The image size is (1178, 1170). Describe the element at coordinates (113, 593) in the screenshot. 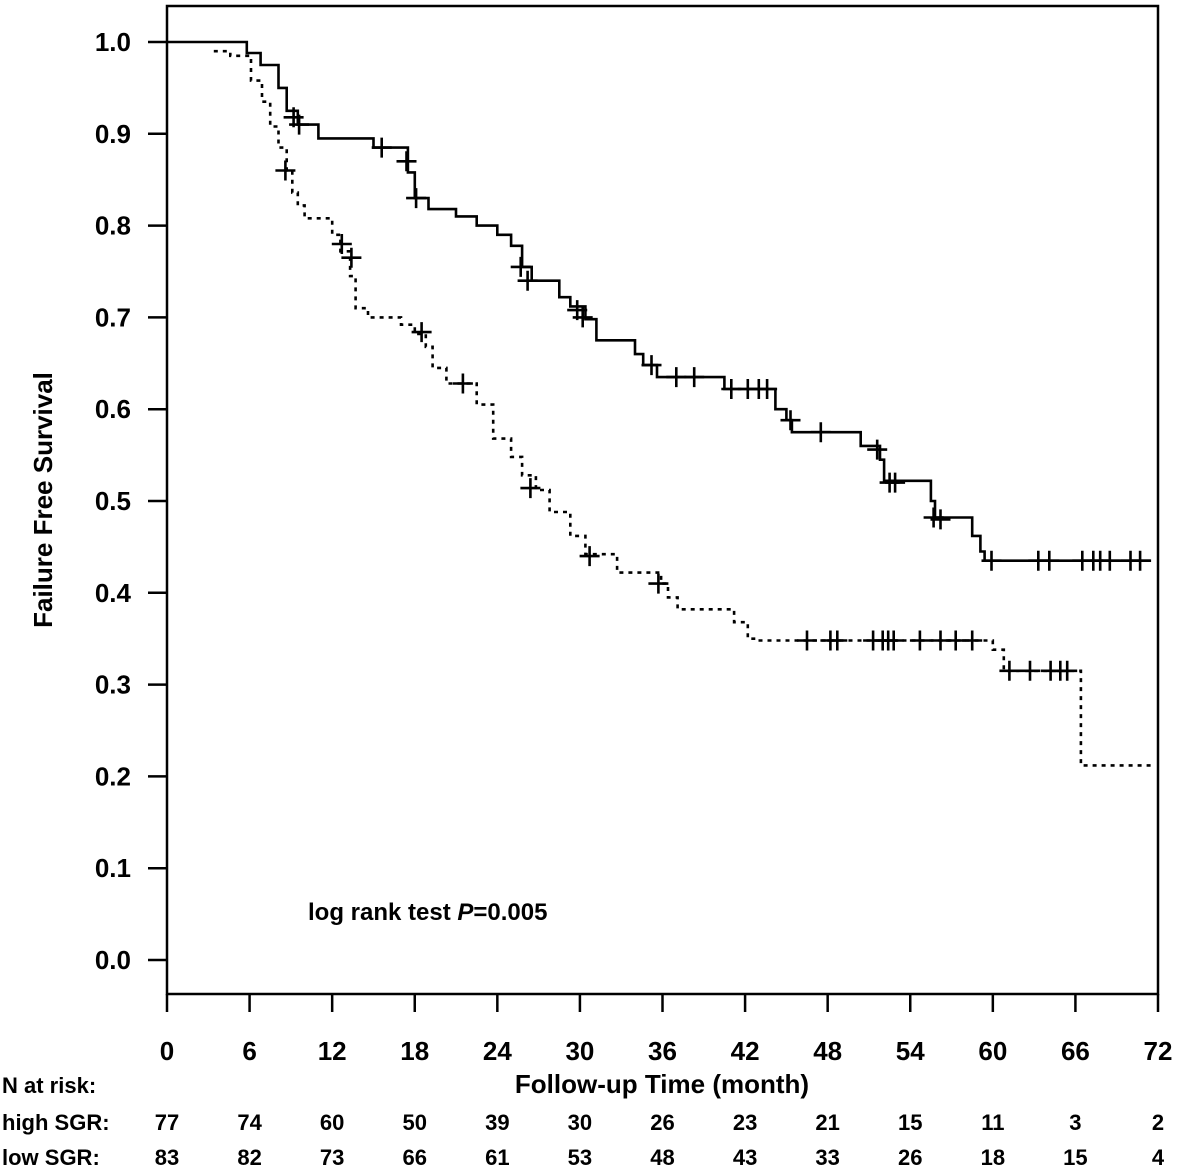

I see `y-tick-label: 0.4` at that location.